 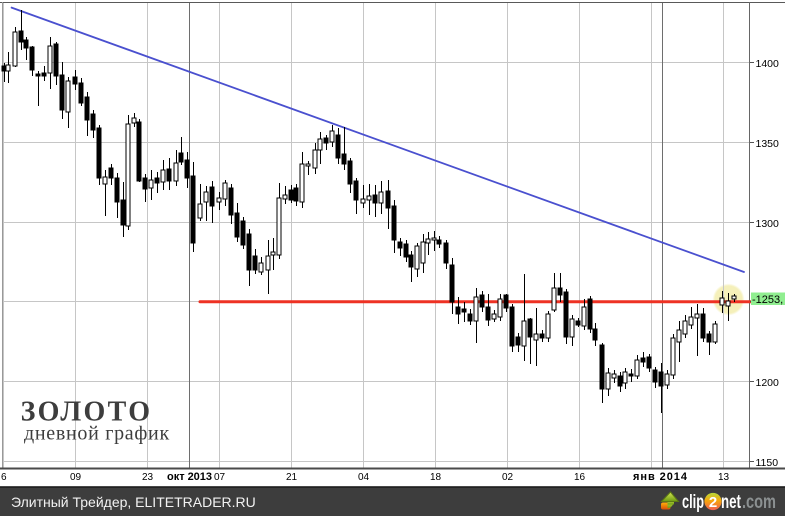 What do you see at coordinates (580, 477) in the screenshot?
I see `svg-text: 16` at bounding box center [580, 477].